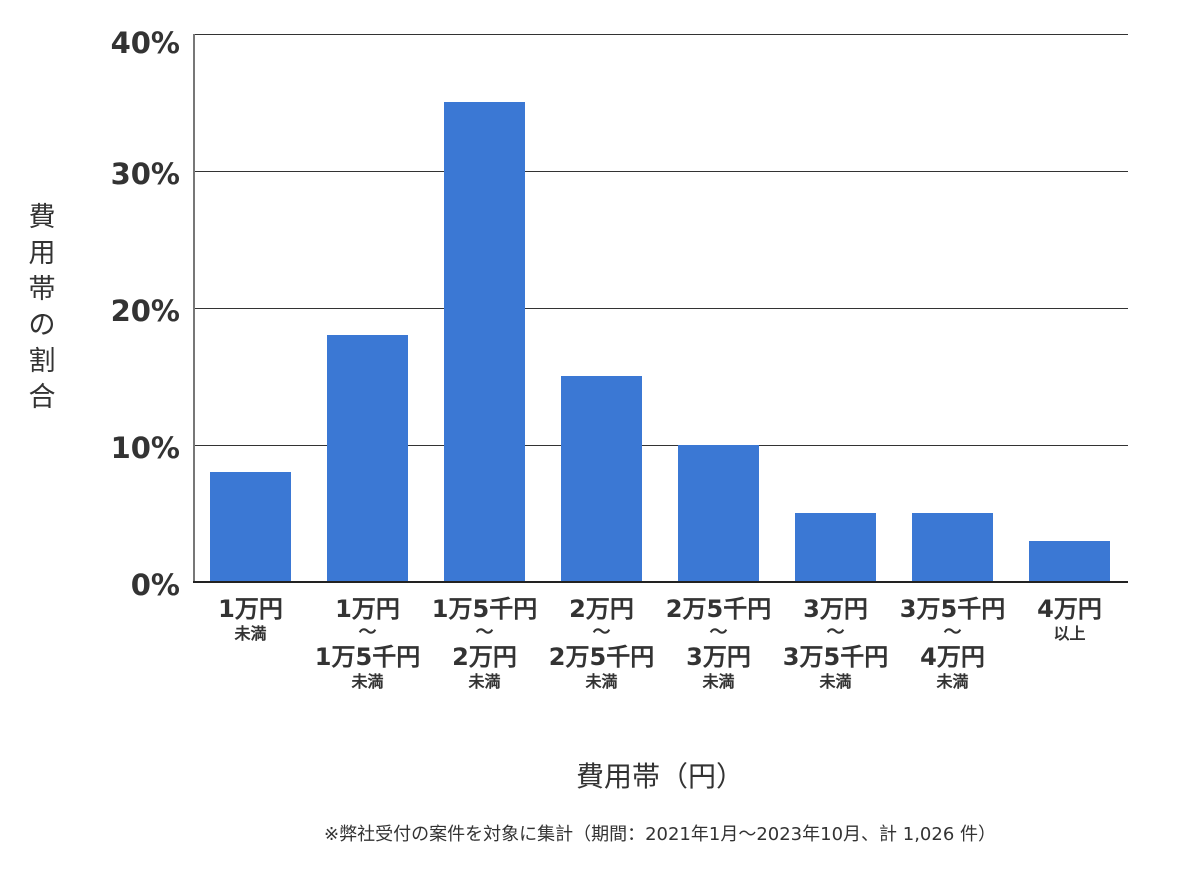  What do you see at coordinates (42, 289) in the screenshot?
I see `y-axis-title-char: 帯` at bounding box center [42, 289].